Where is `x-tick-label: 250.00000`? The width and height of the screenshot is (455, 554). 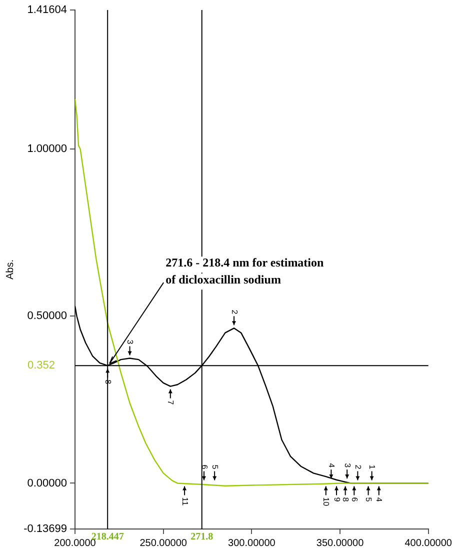 x-tick-label: 250.00000 is located at coordinates (164, 543).